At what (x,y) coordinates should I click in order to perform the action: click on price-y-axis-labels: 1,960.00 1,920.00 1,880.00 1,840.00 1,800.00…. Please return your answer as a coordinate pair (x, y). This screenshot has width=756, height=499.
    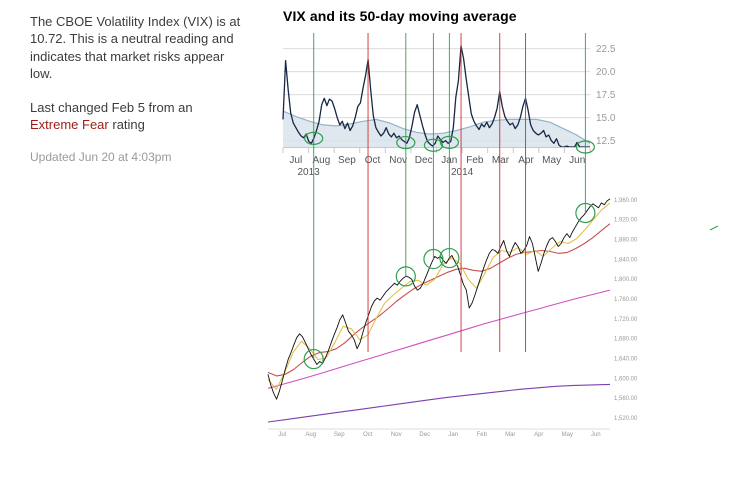
    Looking at the image, I should click on (626, 310).